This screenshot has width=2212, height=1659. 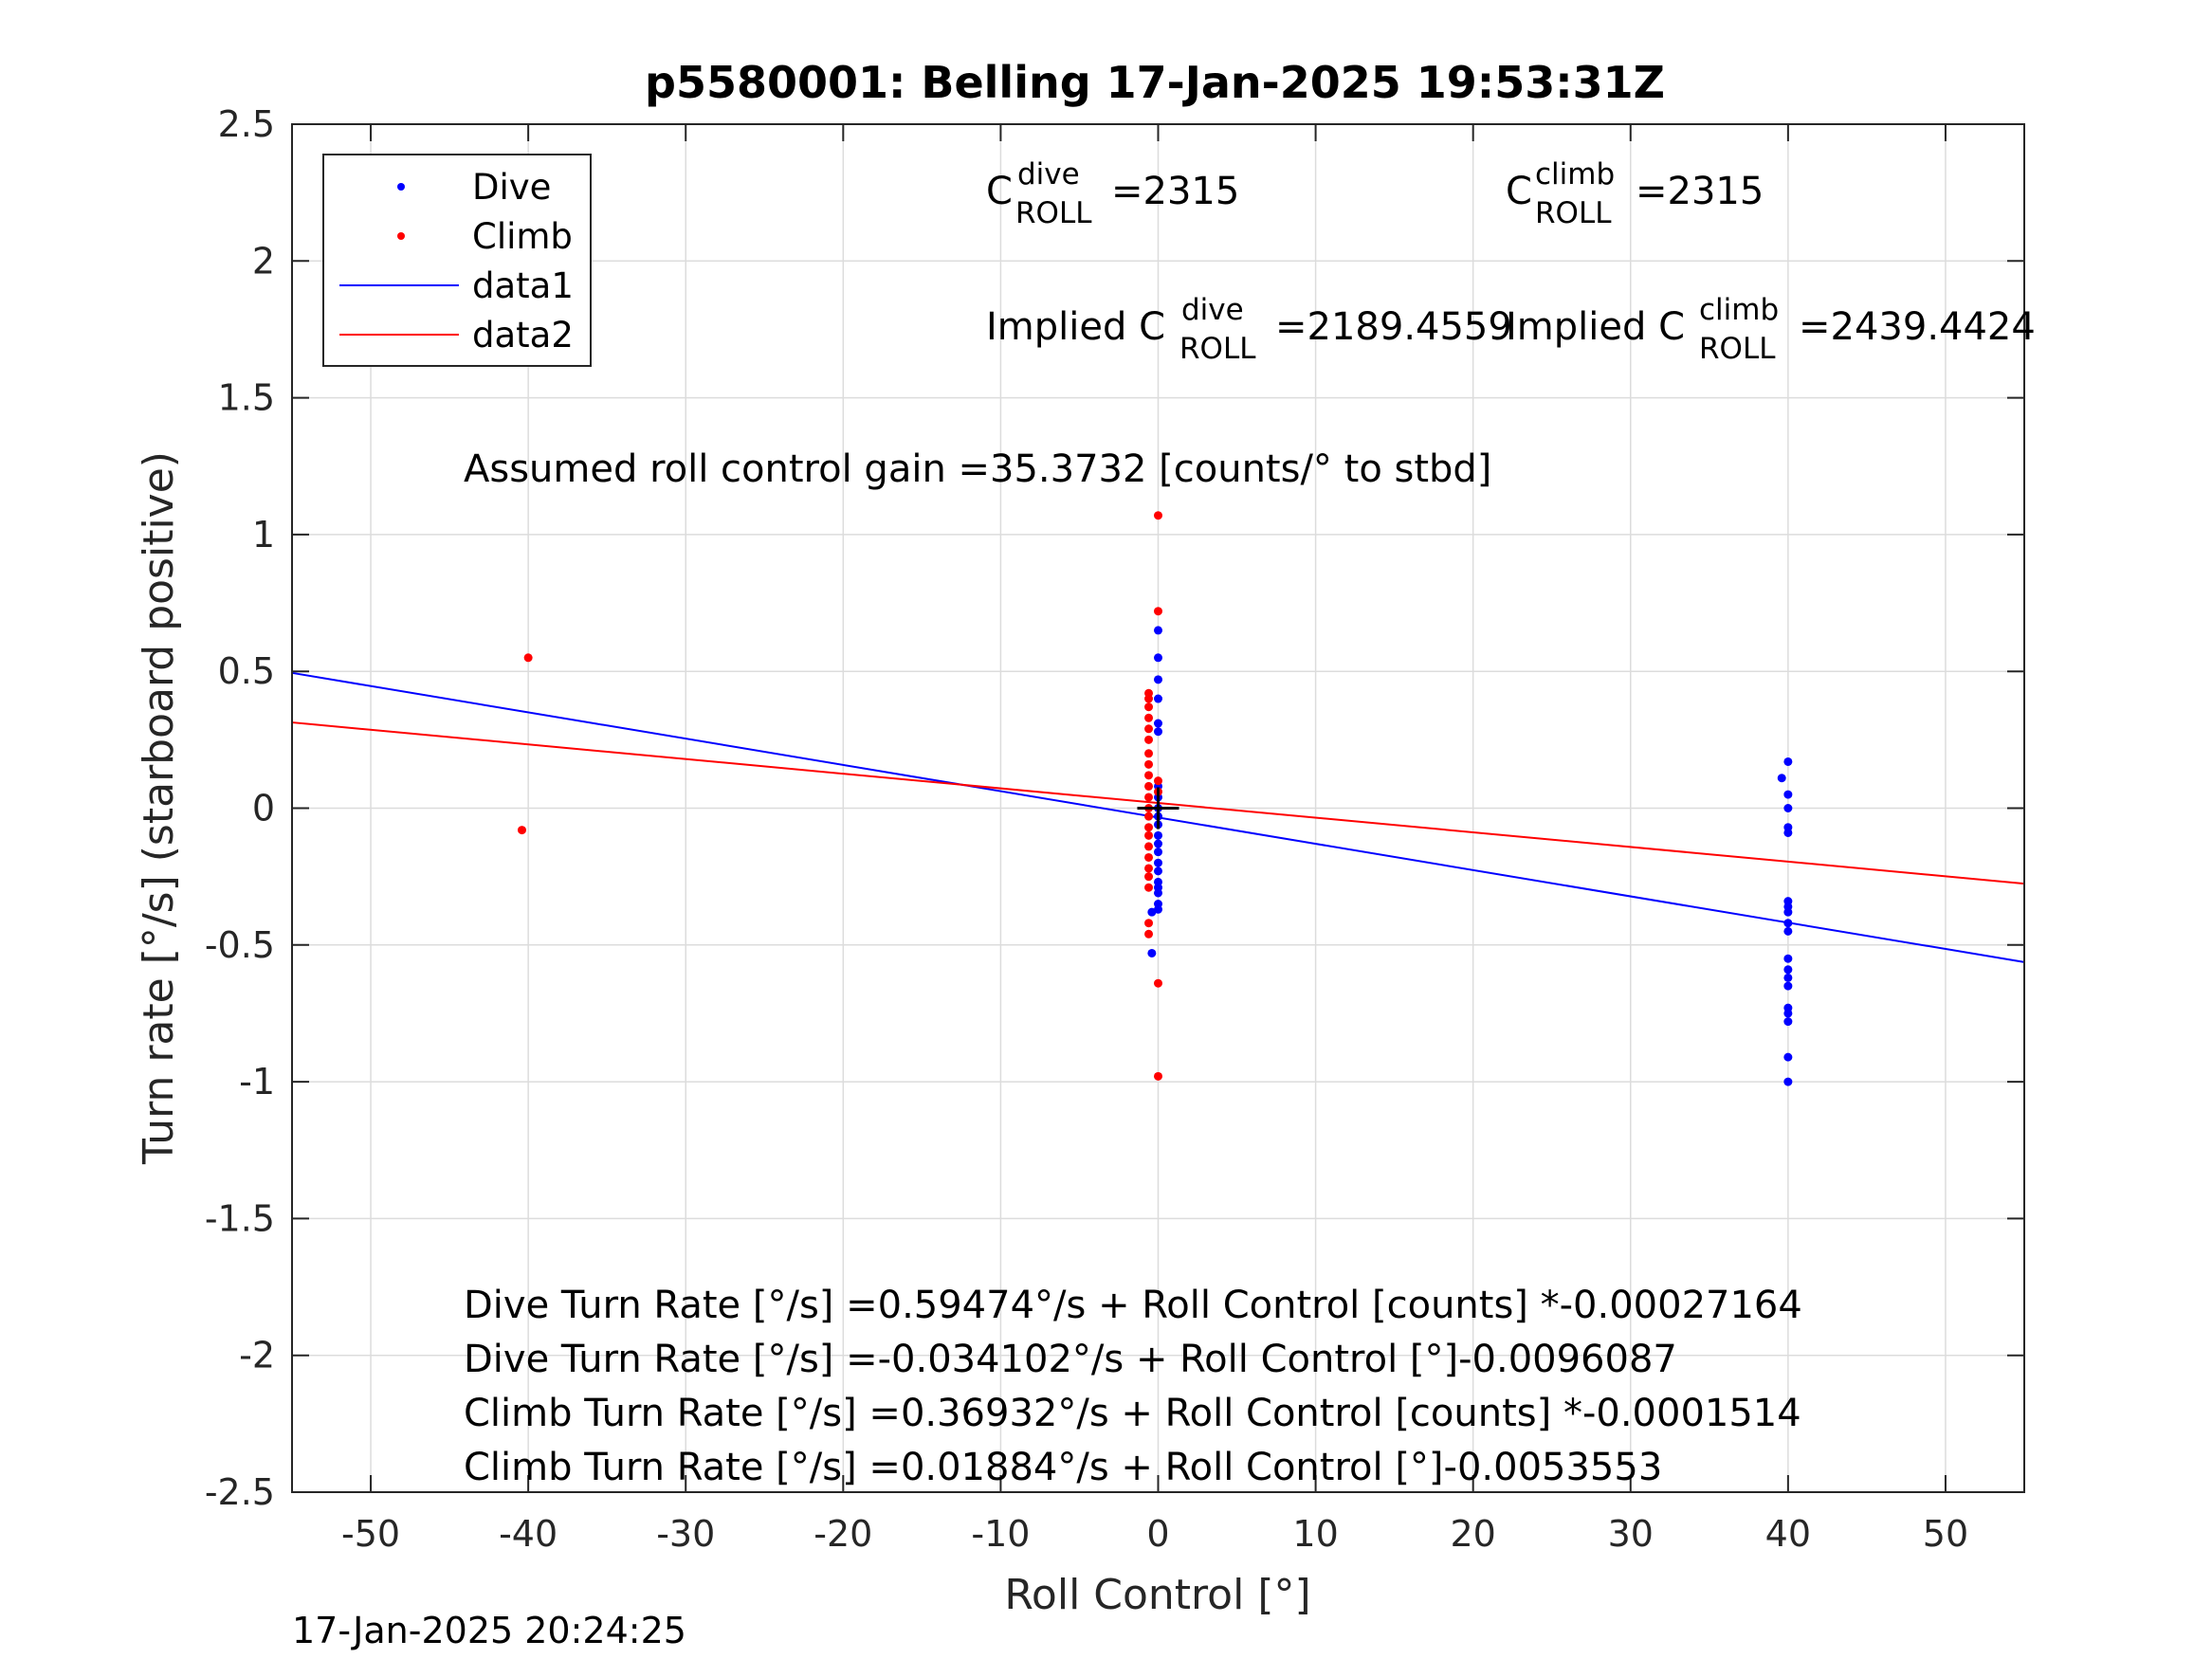 I want to click on legend-dive-marker, so click(x=401, y=187).